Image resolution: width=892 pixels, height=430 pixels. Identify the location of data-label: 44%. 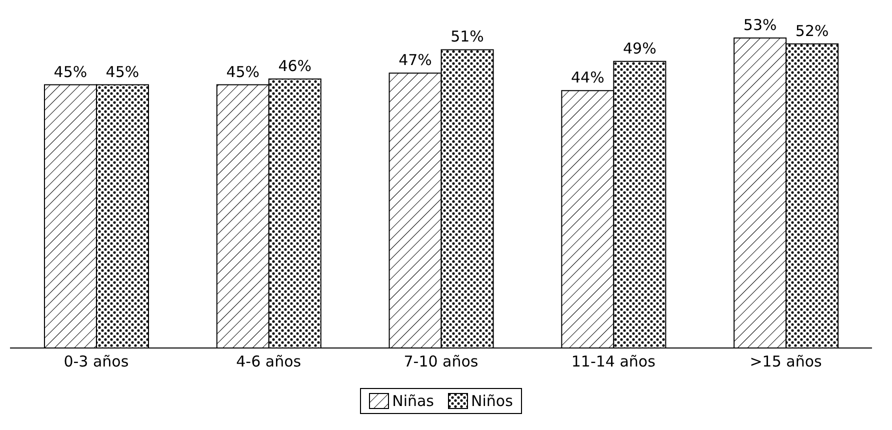
(587, 77).